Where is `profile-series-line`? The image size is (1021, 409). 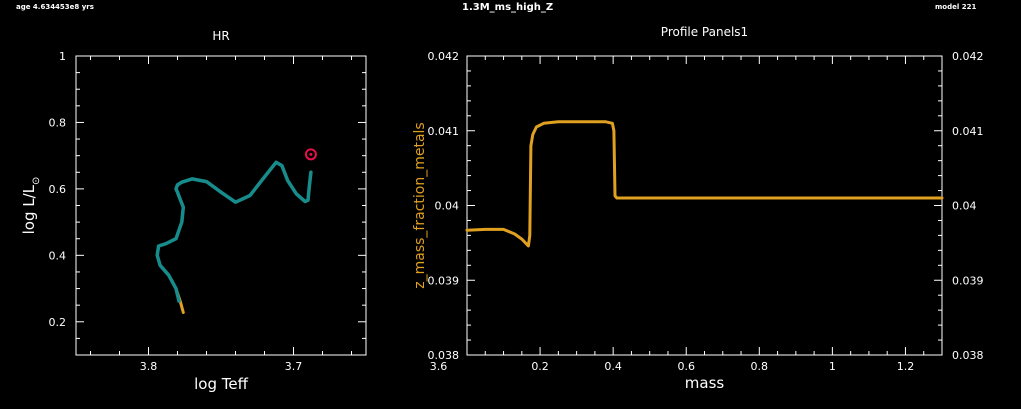 profile-series-line is located at coordinates (704, 184).